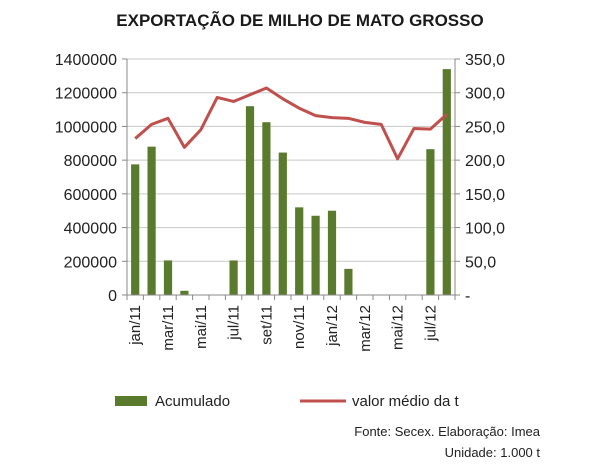 Image resolution: width=600 pixels, height=471 pixels. Describe the element at coordinates (485, 161) in the screenshot. I see `y-right-tick-label: 200,0` at that location.